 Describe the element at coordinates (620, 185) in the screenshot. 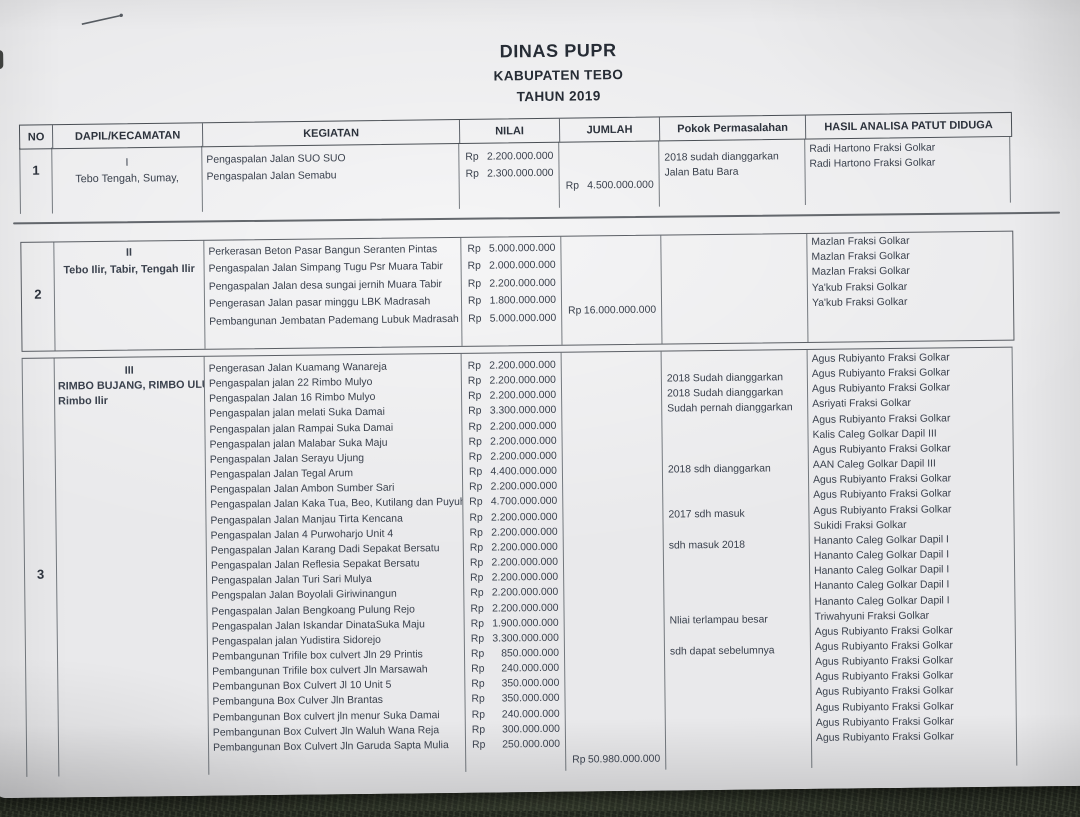

I see `jumlah-value: 4.500.000.000` at that location.